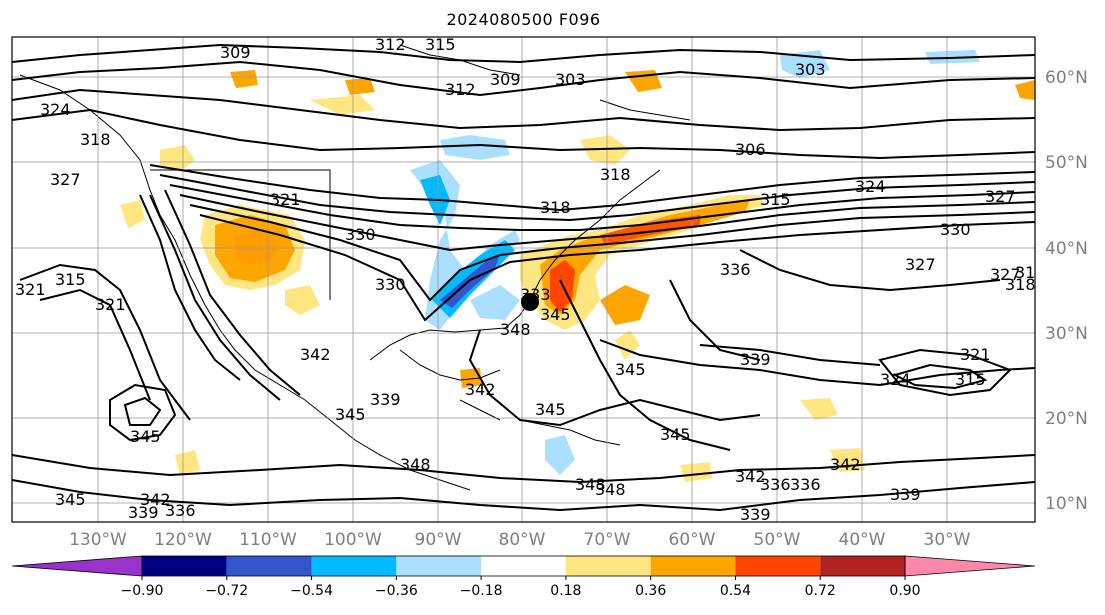  I want to click on colorbar-frame, so click(523, 566).